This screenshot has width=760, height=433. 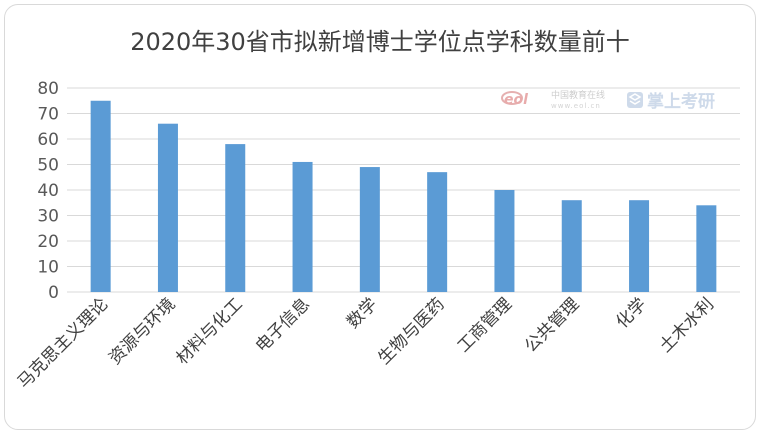 I want to click on watermark-site-name: 中国教育在线, so click(x=578, y=95).